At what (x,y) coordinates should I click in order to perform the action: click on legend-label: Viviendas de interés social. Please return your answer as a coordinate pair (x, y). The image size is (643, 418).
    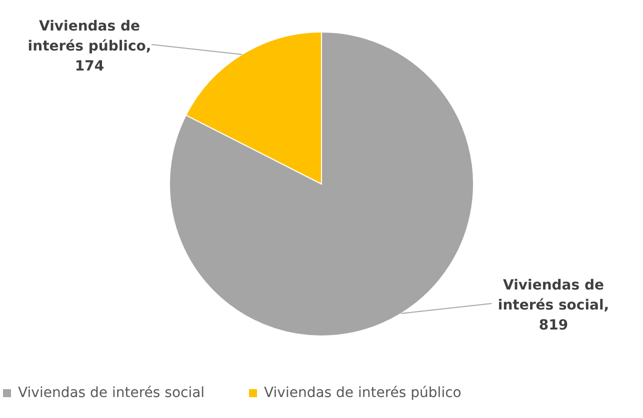
    Looking at the image, I should click on (111, 393).